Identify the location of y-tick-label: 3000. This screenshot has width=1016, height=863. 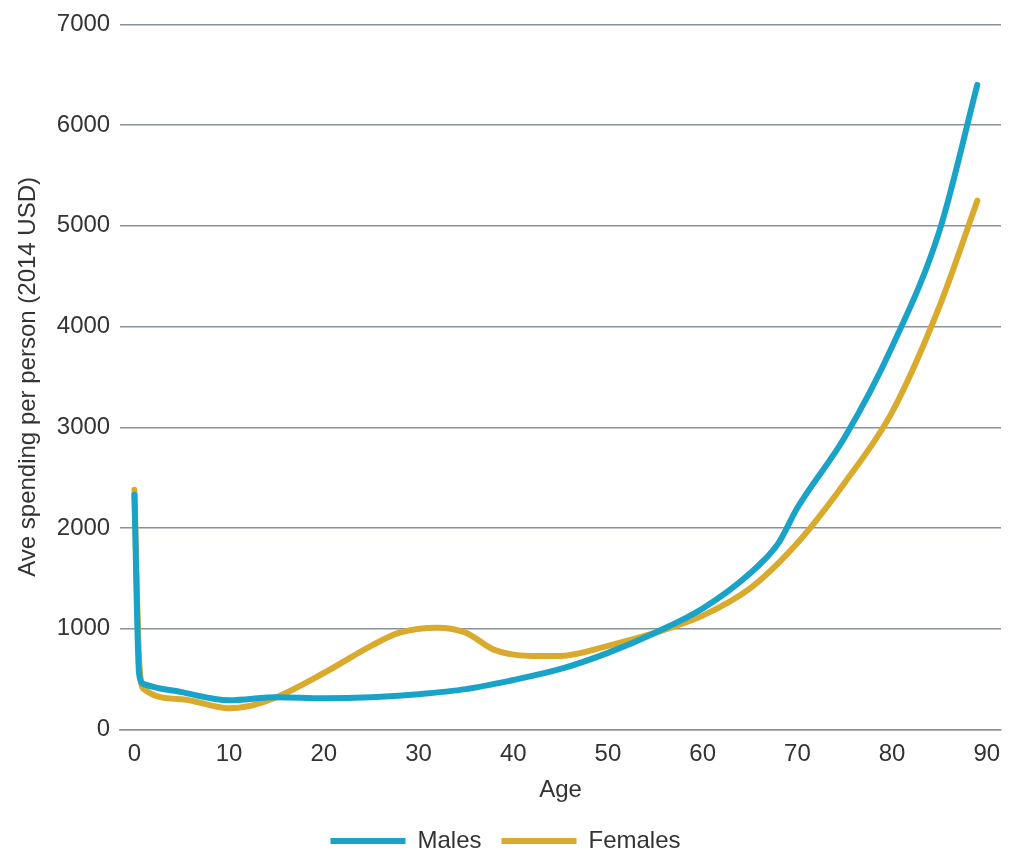
(83, 425).